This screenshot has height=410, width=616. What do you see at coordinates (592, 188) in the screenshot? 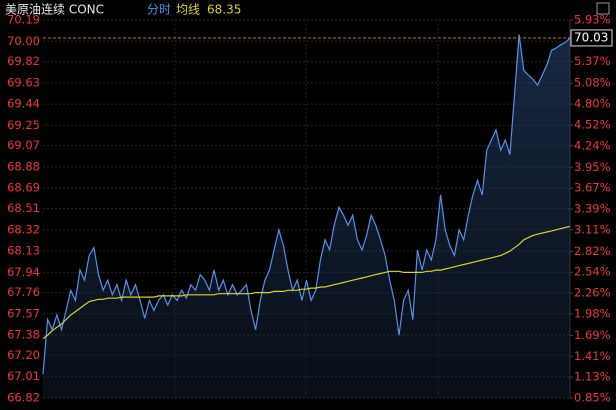
I see `y2-tick-label: 3.67%` at bounding box center [592, 188].